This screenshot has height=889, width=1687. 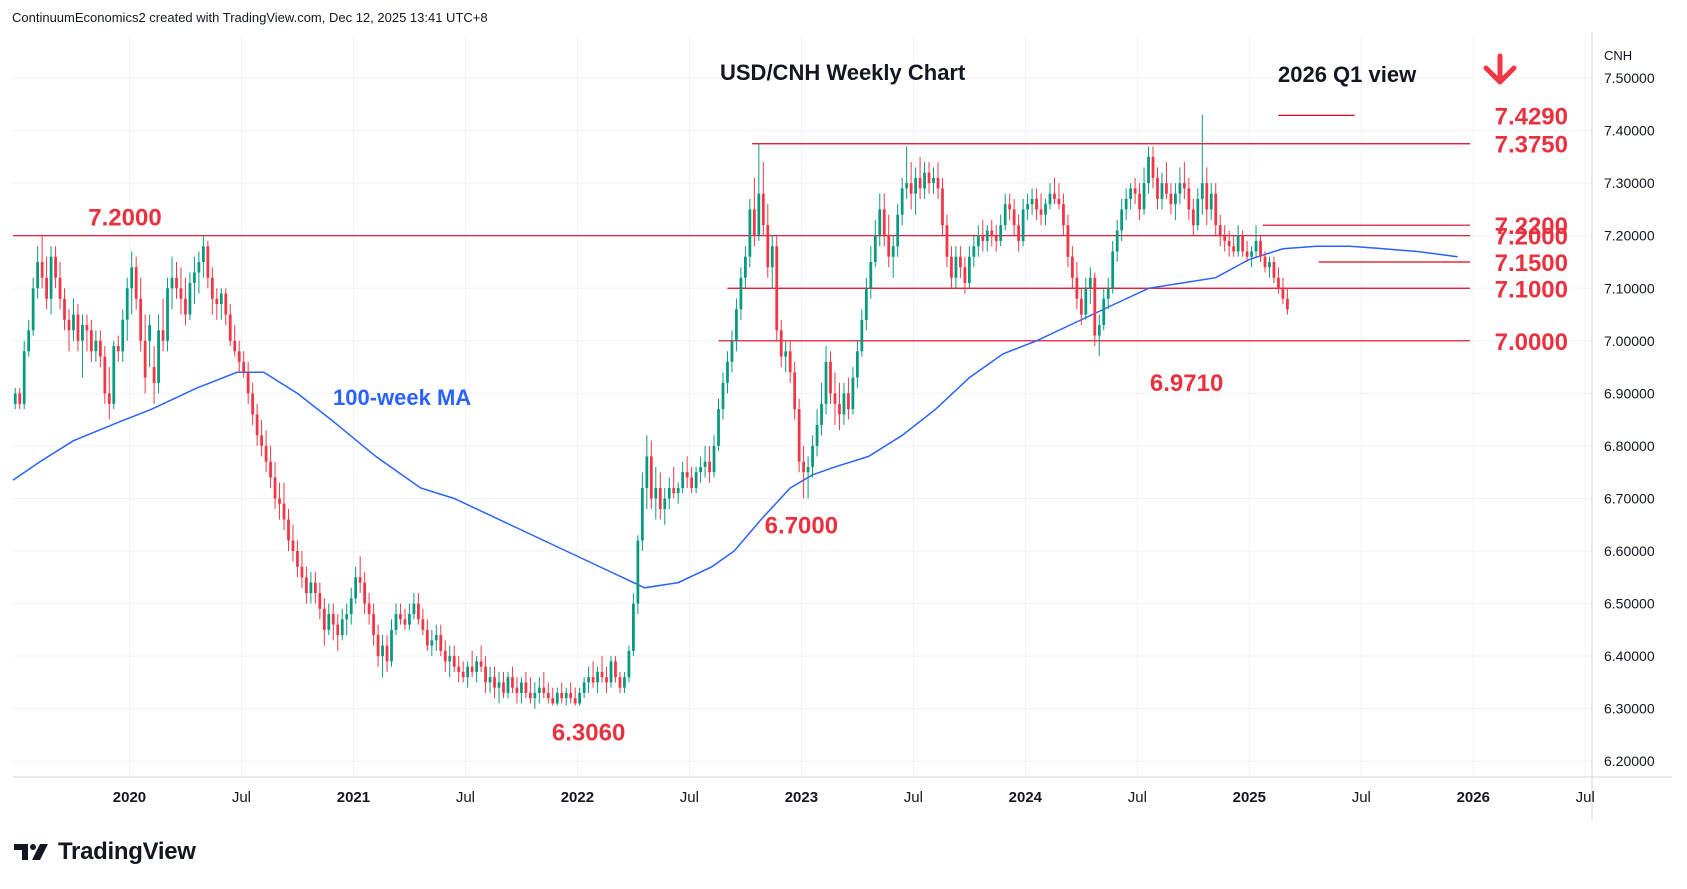 What do you see at coordinates (104, 852) in the screenshot?
I see `tradingview-brand: TradingView` at bounding box center [104, 852].